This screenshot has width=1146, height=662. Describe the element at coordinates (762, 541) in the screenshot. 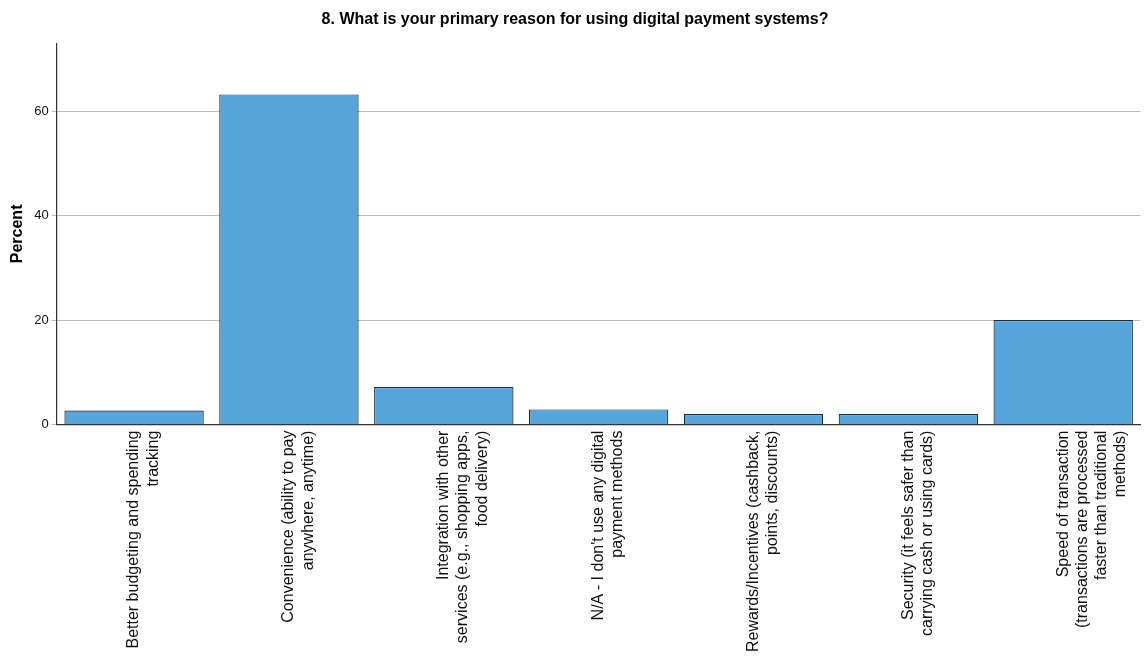

I see `x-tick-label: Rewards/Incentives (cashback, points, discounts)` at that location.